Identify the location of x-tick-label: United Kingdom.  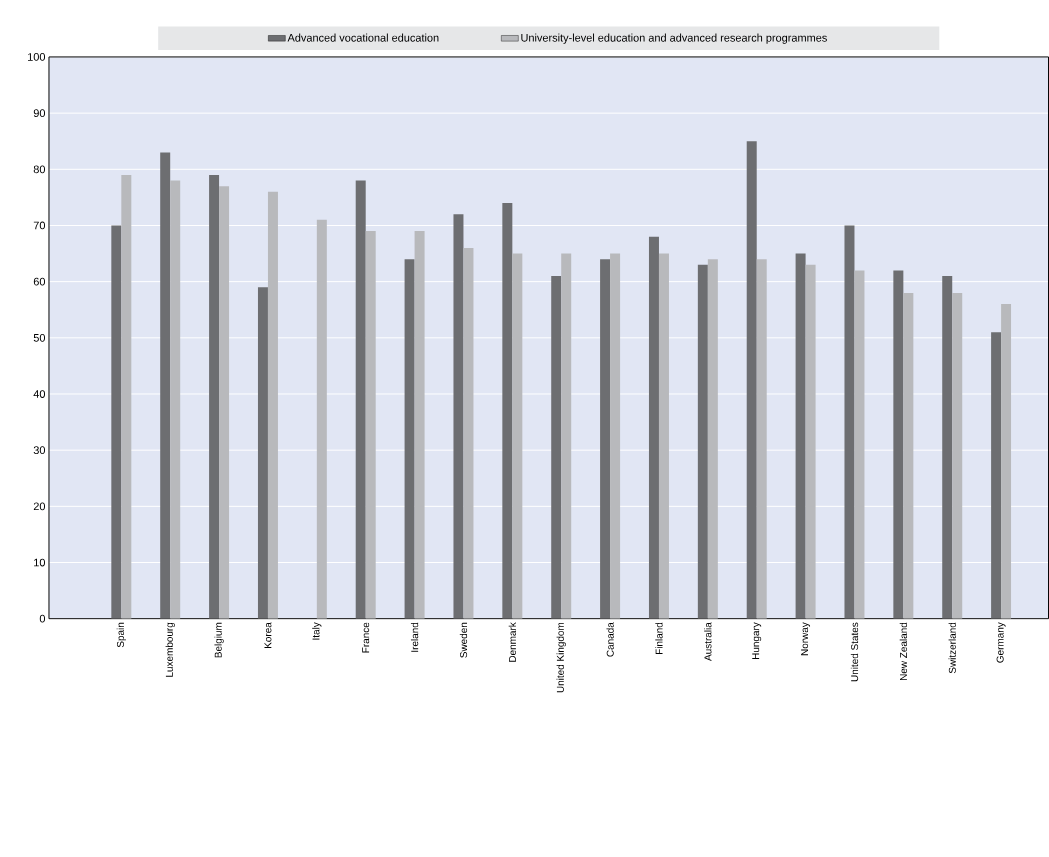
(561, 658).